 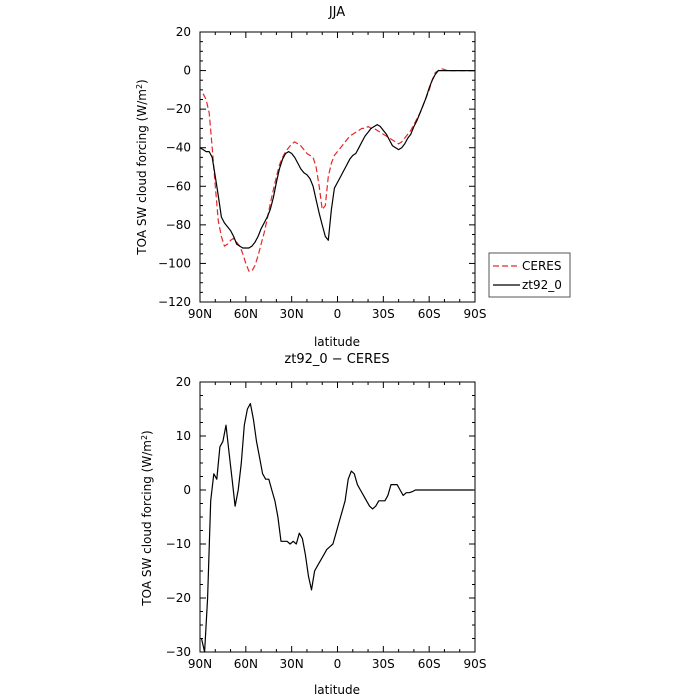 I want to click on y-tick-label: −120, so click(x=174, y=302).